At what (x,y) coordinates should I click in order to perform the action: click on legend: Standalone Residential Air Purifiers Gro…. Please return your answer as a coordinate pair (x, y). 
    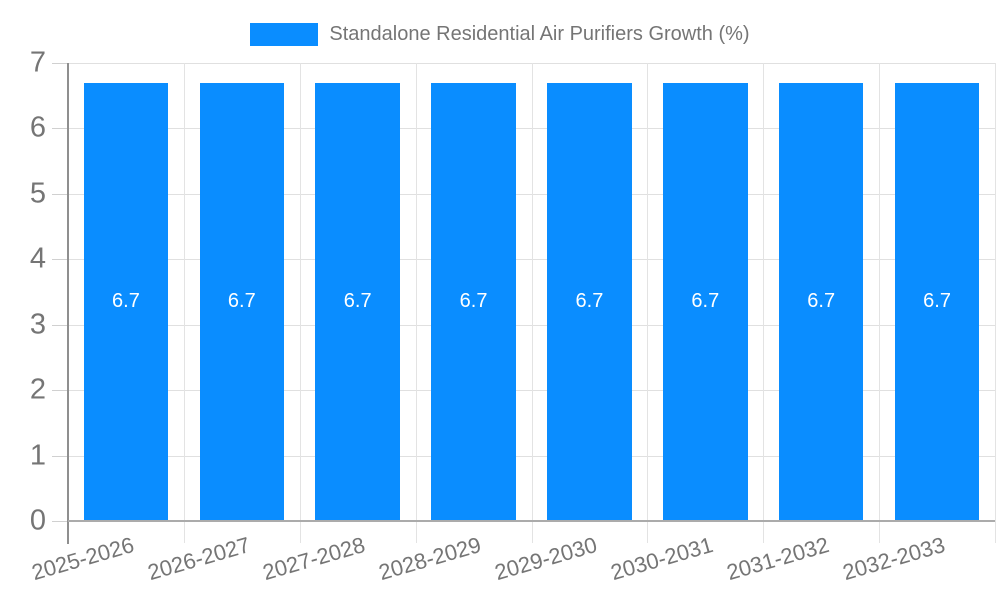
    Looking at the image, I should click on (500, 34).